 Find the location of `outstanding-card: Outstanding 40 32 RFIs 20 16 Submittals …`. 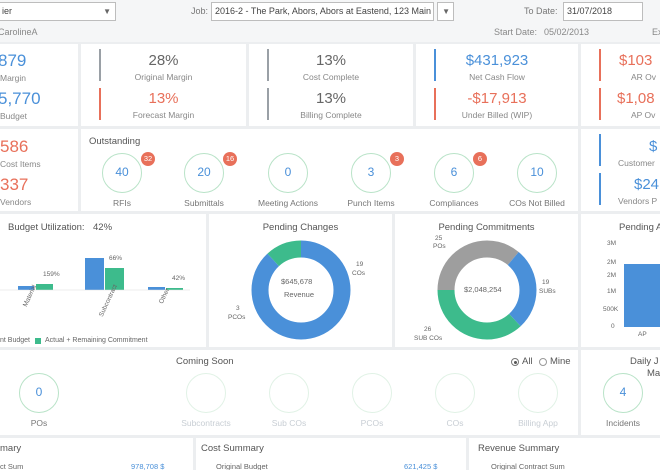

outstanding-card: Outstanding 40 32 RFIs 20 16 Submittals … is located at coordinates (329, 170).